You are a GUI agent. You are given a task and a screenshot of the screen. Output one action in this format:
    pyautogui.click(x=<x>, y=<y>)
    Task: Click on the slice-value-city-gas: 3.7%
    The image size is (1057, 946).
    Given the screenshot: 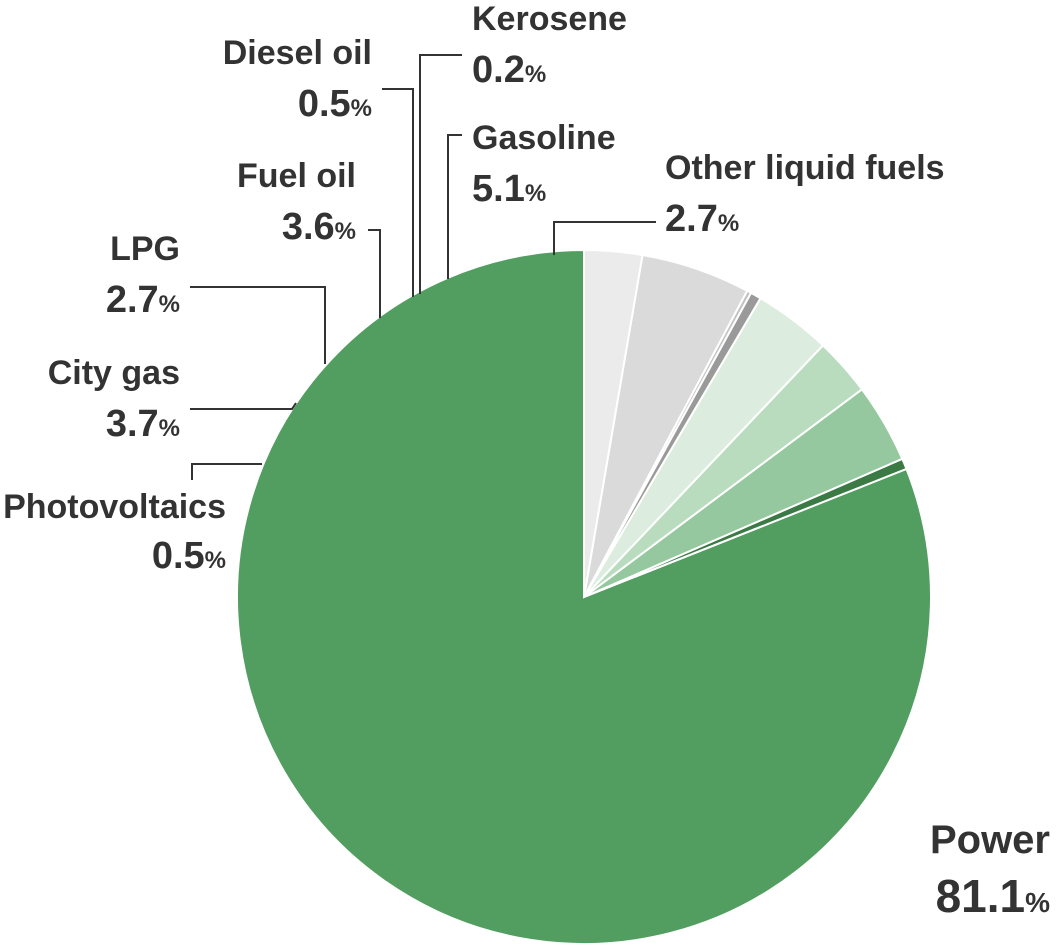 What is the action you would take?
    pyautogui.click(x=143, y=424)
    